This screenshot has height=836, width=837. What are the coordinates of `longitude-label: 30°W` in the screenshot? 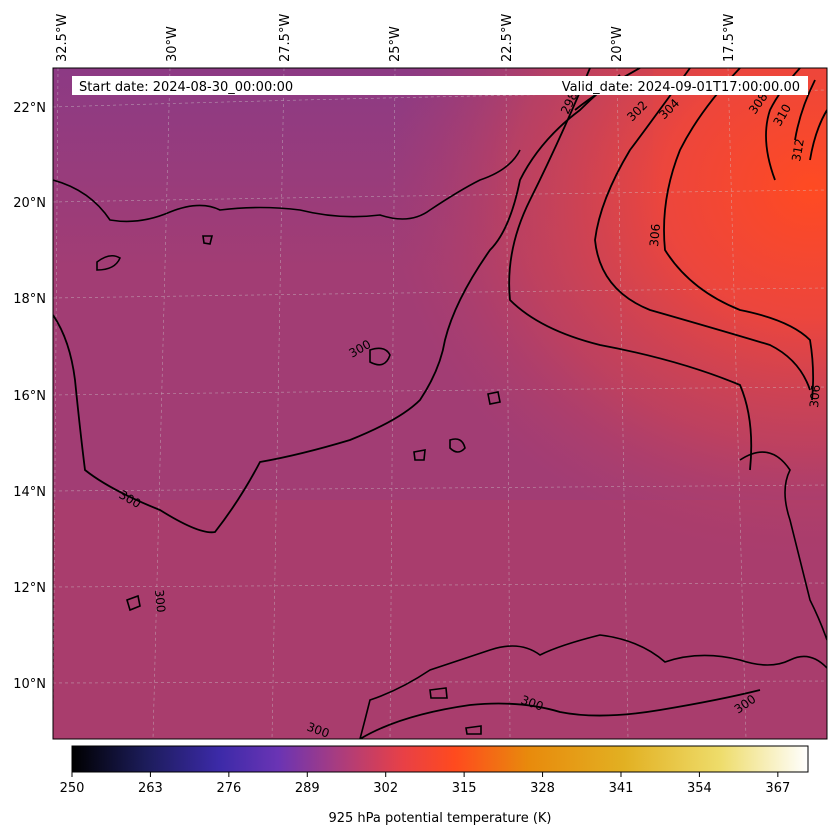 It's located at (172, 44).